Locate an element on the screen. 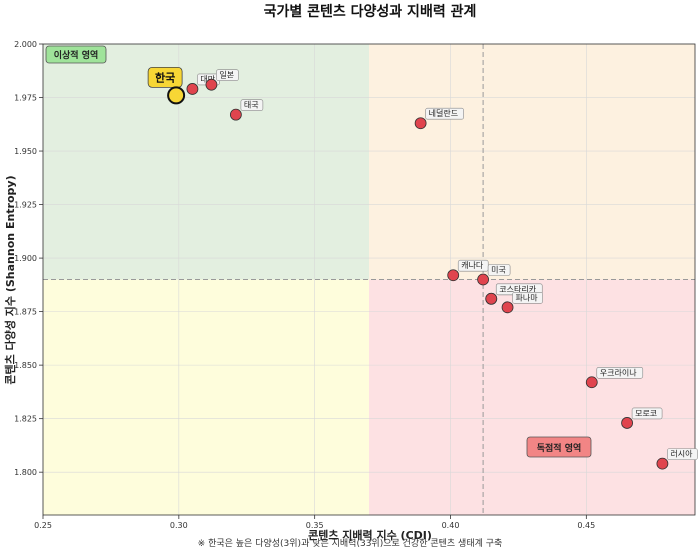  y-tick-label: 2.000 is located at coordinates (25, 44).